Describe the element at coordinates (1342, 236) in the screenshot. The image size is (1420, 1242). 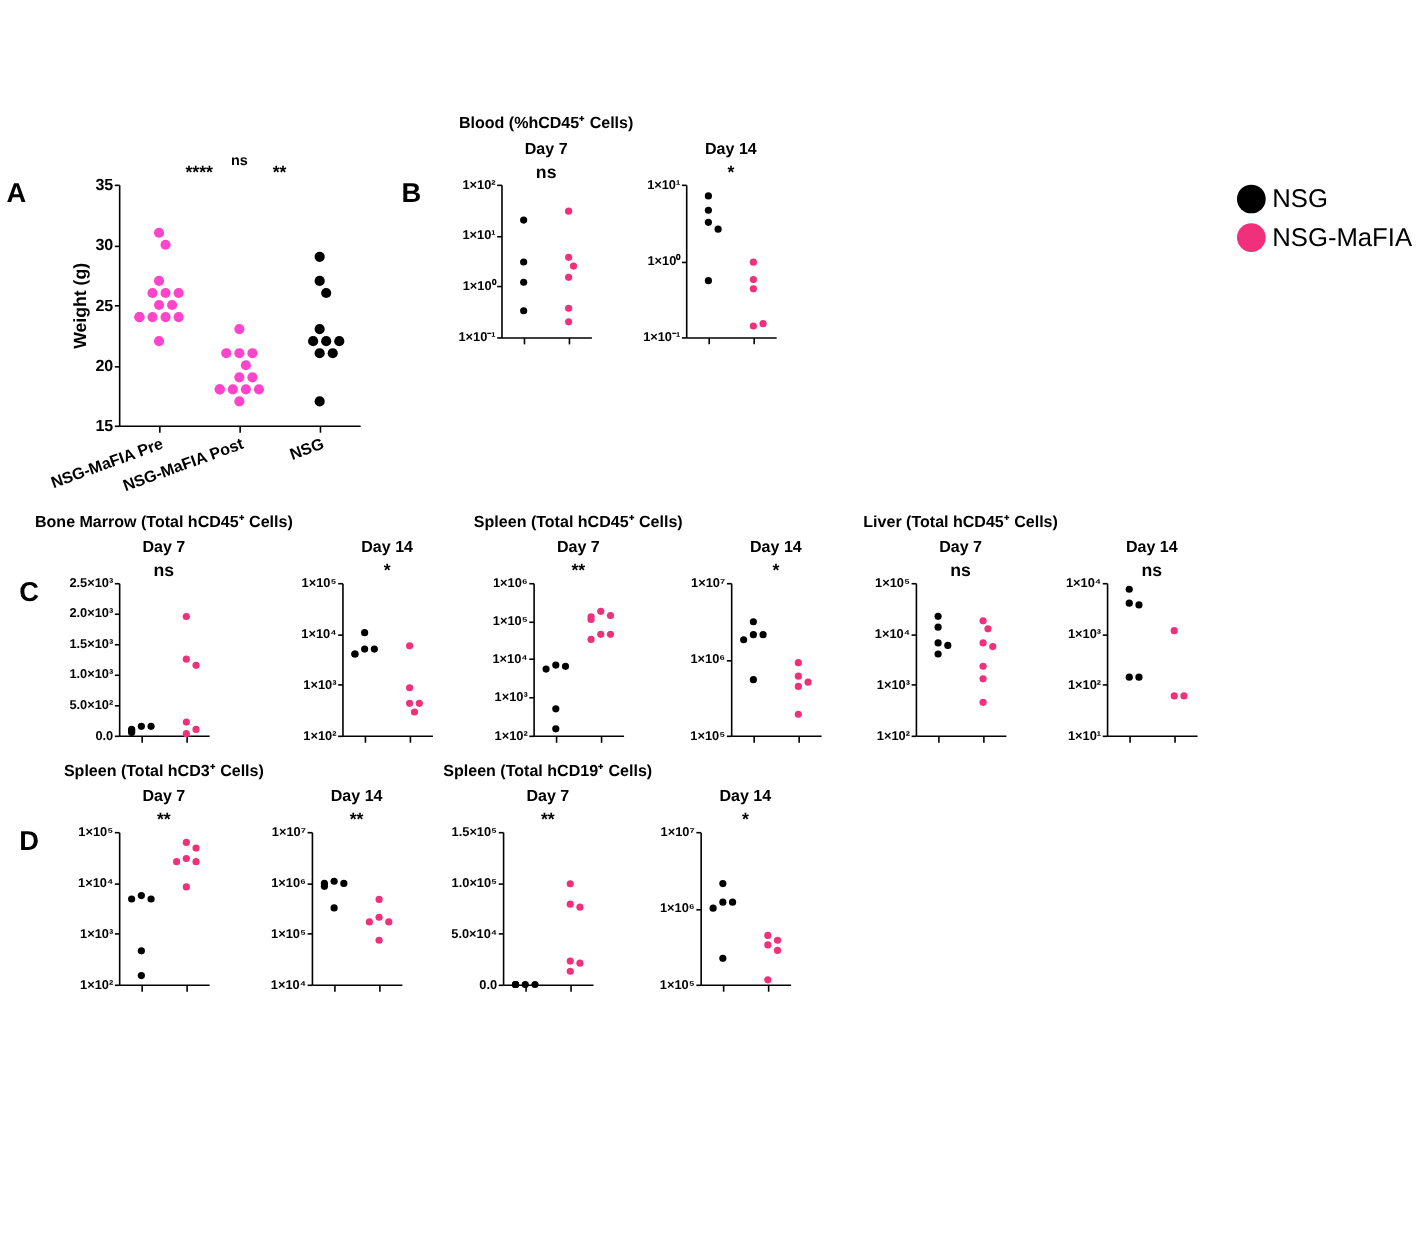
I see `legend-label: NSG-MaFIA` at that location.